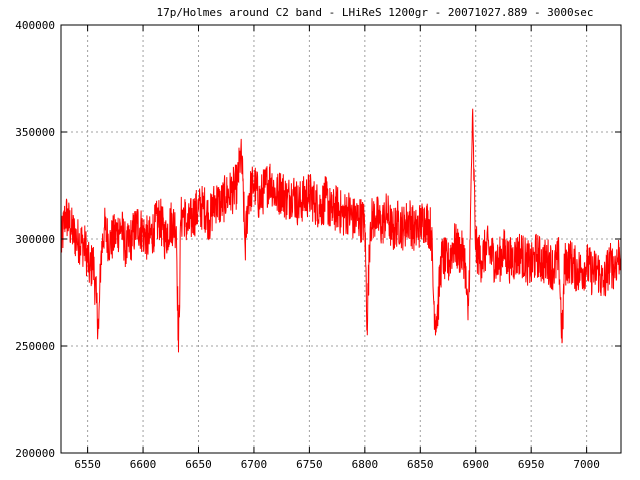 This screenshot has width=640, height=480. What do you see at coordinates (35, 239) in the screenshot?
I see `y-tick-label: 300000` at bounding box center [35, 239].